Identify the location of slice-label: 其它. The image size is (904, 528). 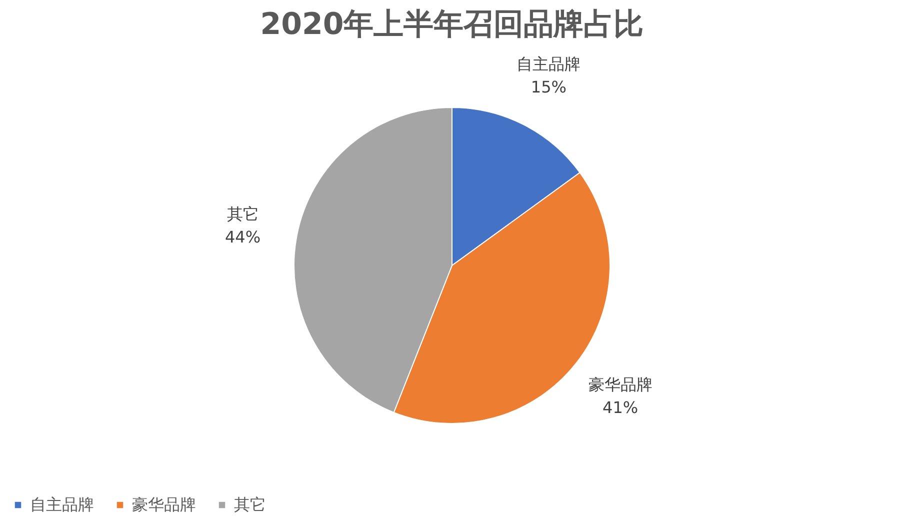
(242, 214).